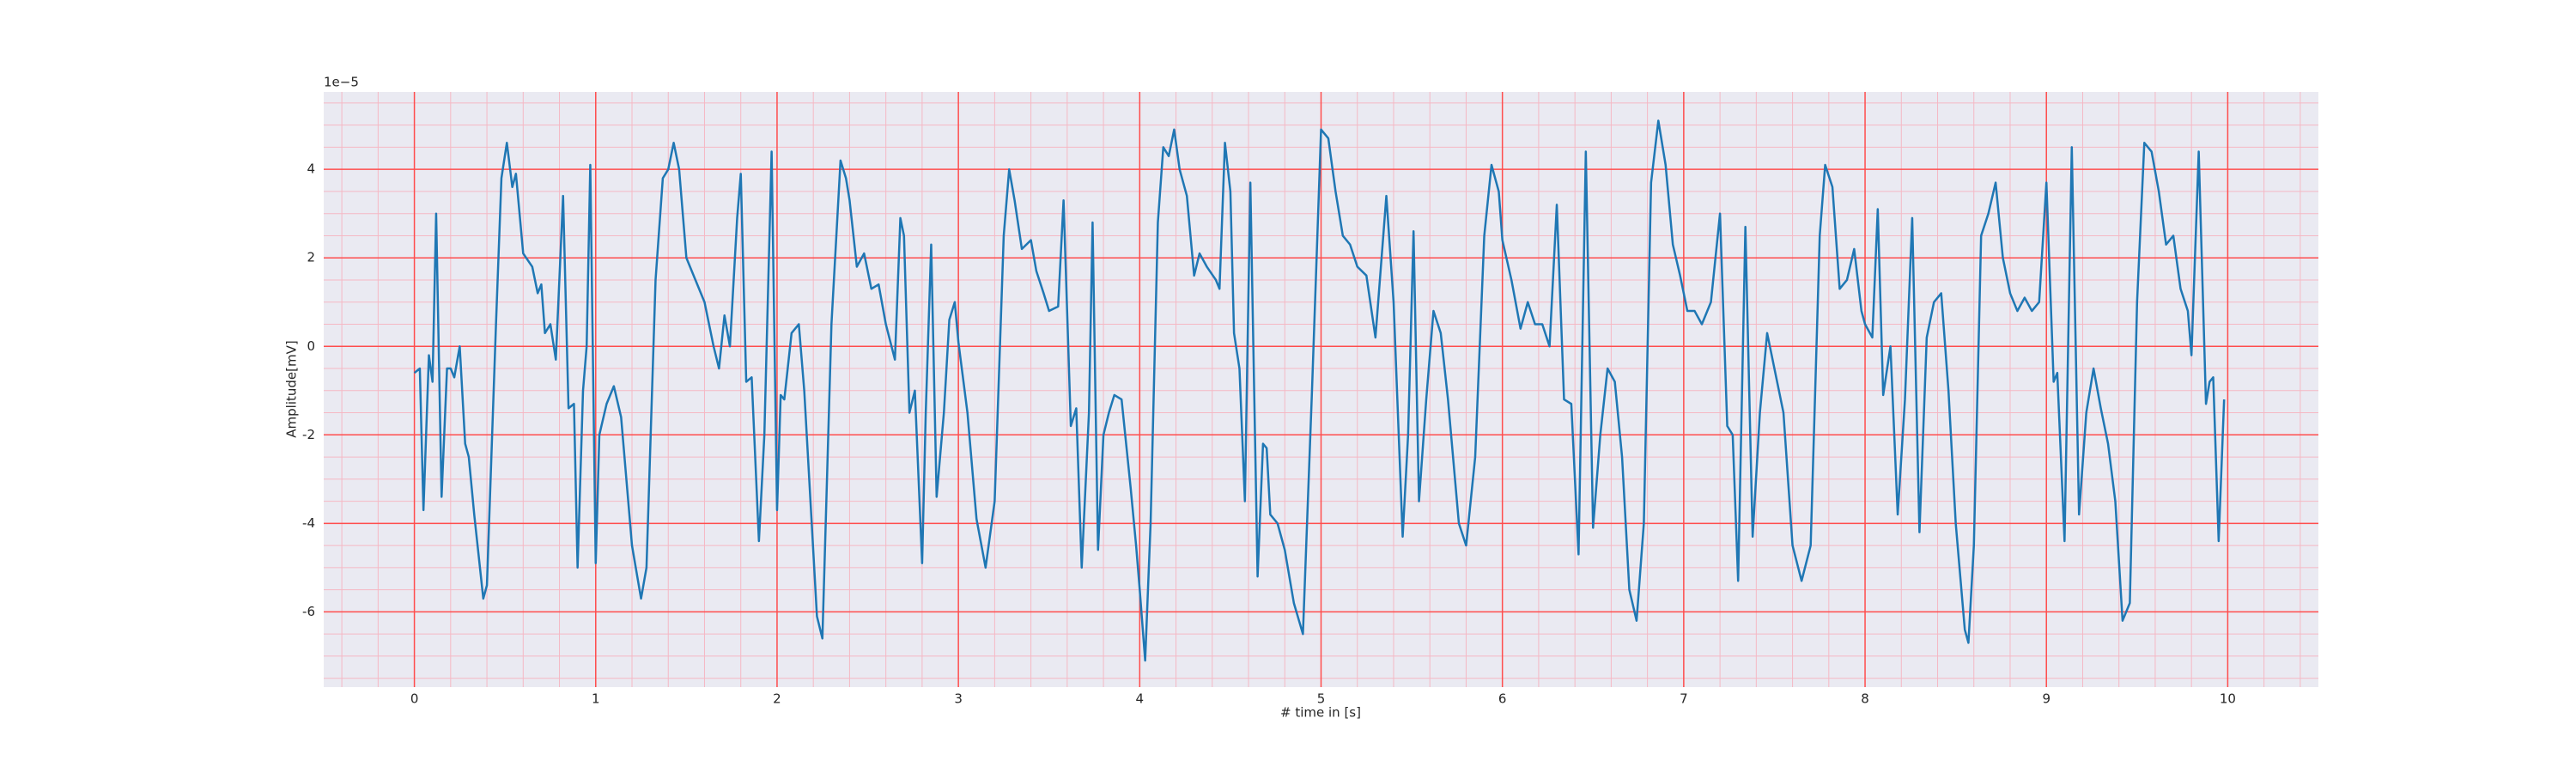 Image resolution: width=2576 pixels, height=773 pixels. What do you see at coordinates (311, 346) in the screenshot?
I see `y-tick-label: 0` at bounding box center [311, 346].